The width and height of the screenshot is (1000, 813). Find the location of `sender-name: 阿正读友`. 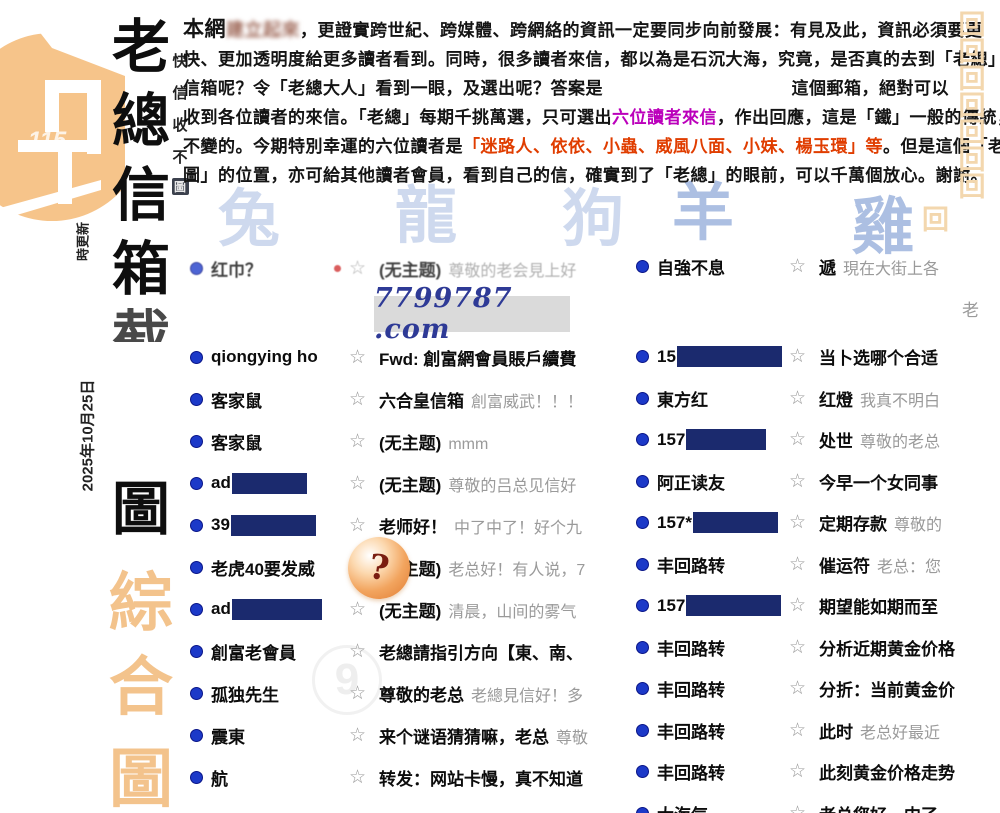

sender-name: 阿正读友 is located at coordinates (723, 481).